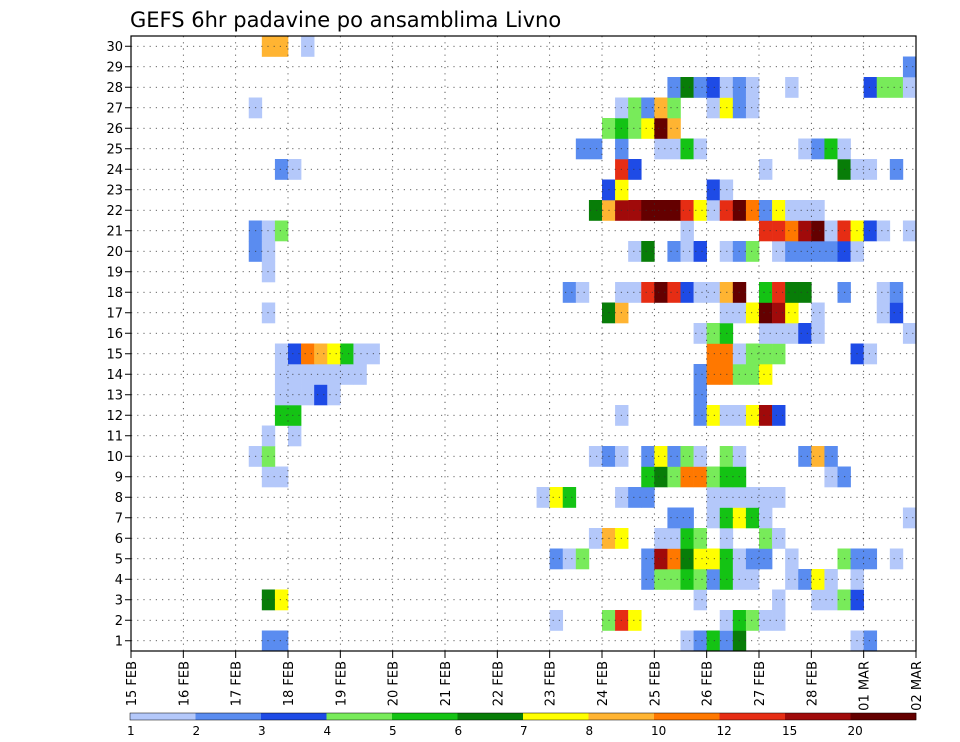  Describe the element at coordinates (655, 683) in the screenshot. I see `x-tick-label: 25 FEB` at that location.